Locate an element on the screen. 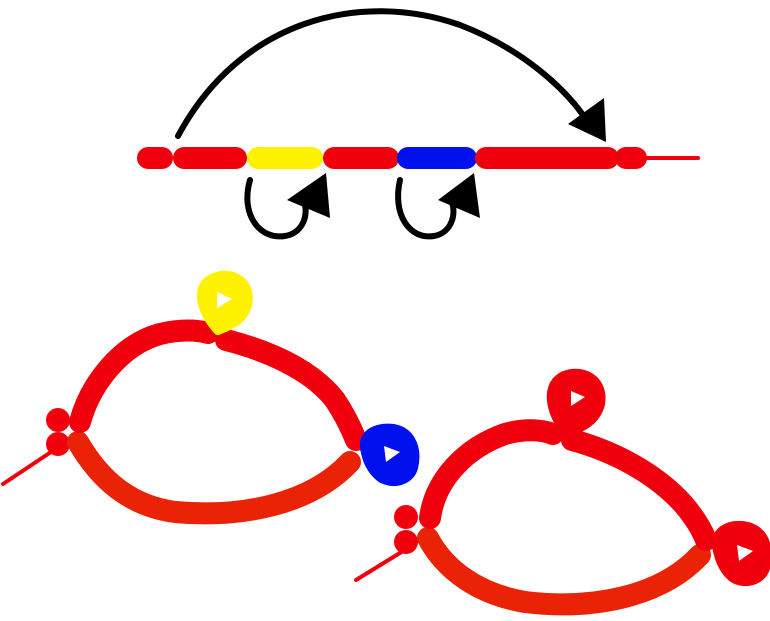 This screenshot has width=770, height=621. right-figure-knot-top is located at coordinates (406, 517).